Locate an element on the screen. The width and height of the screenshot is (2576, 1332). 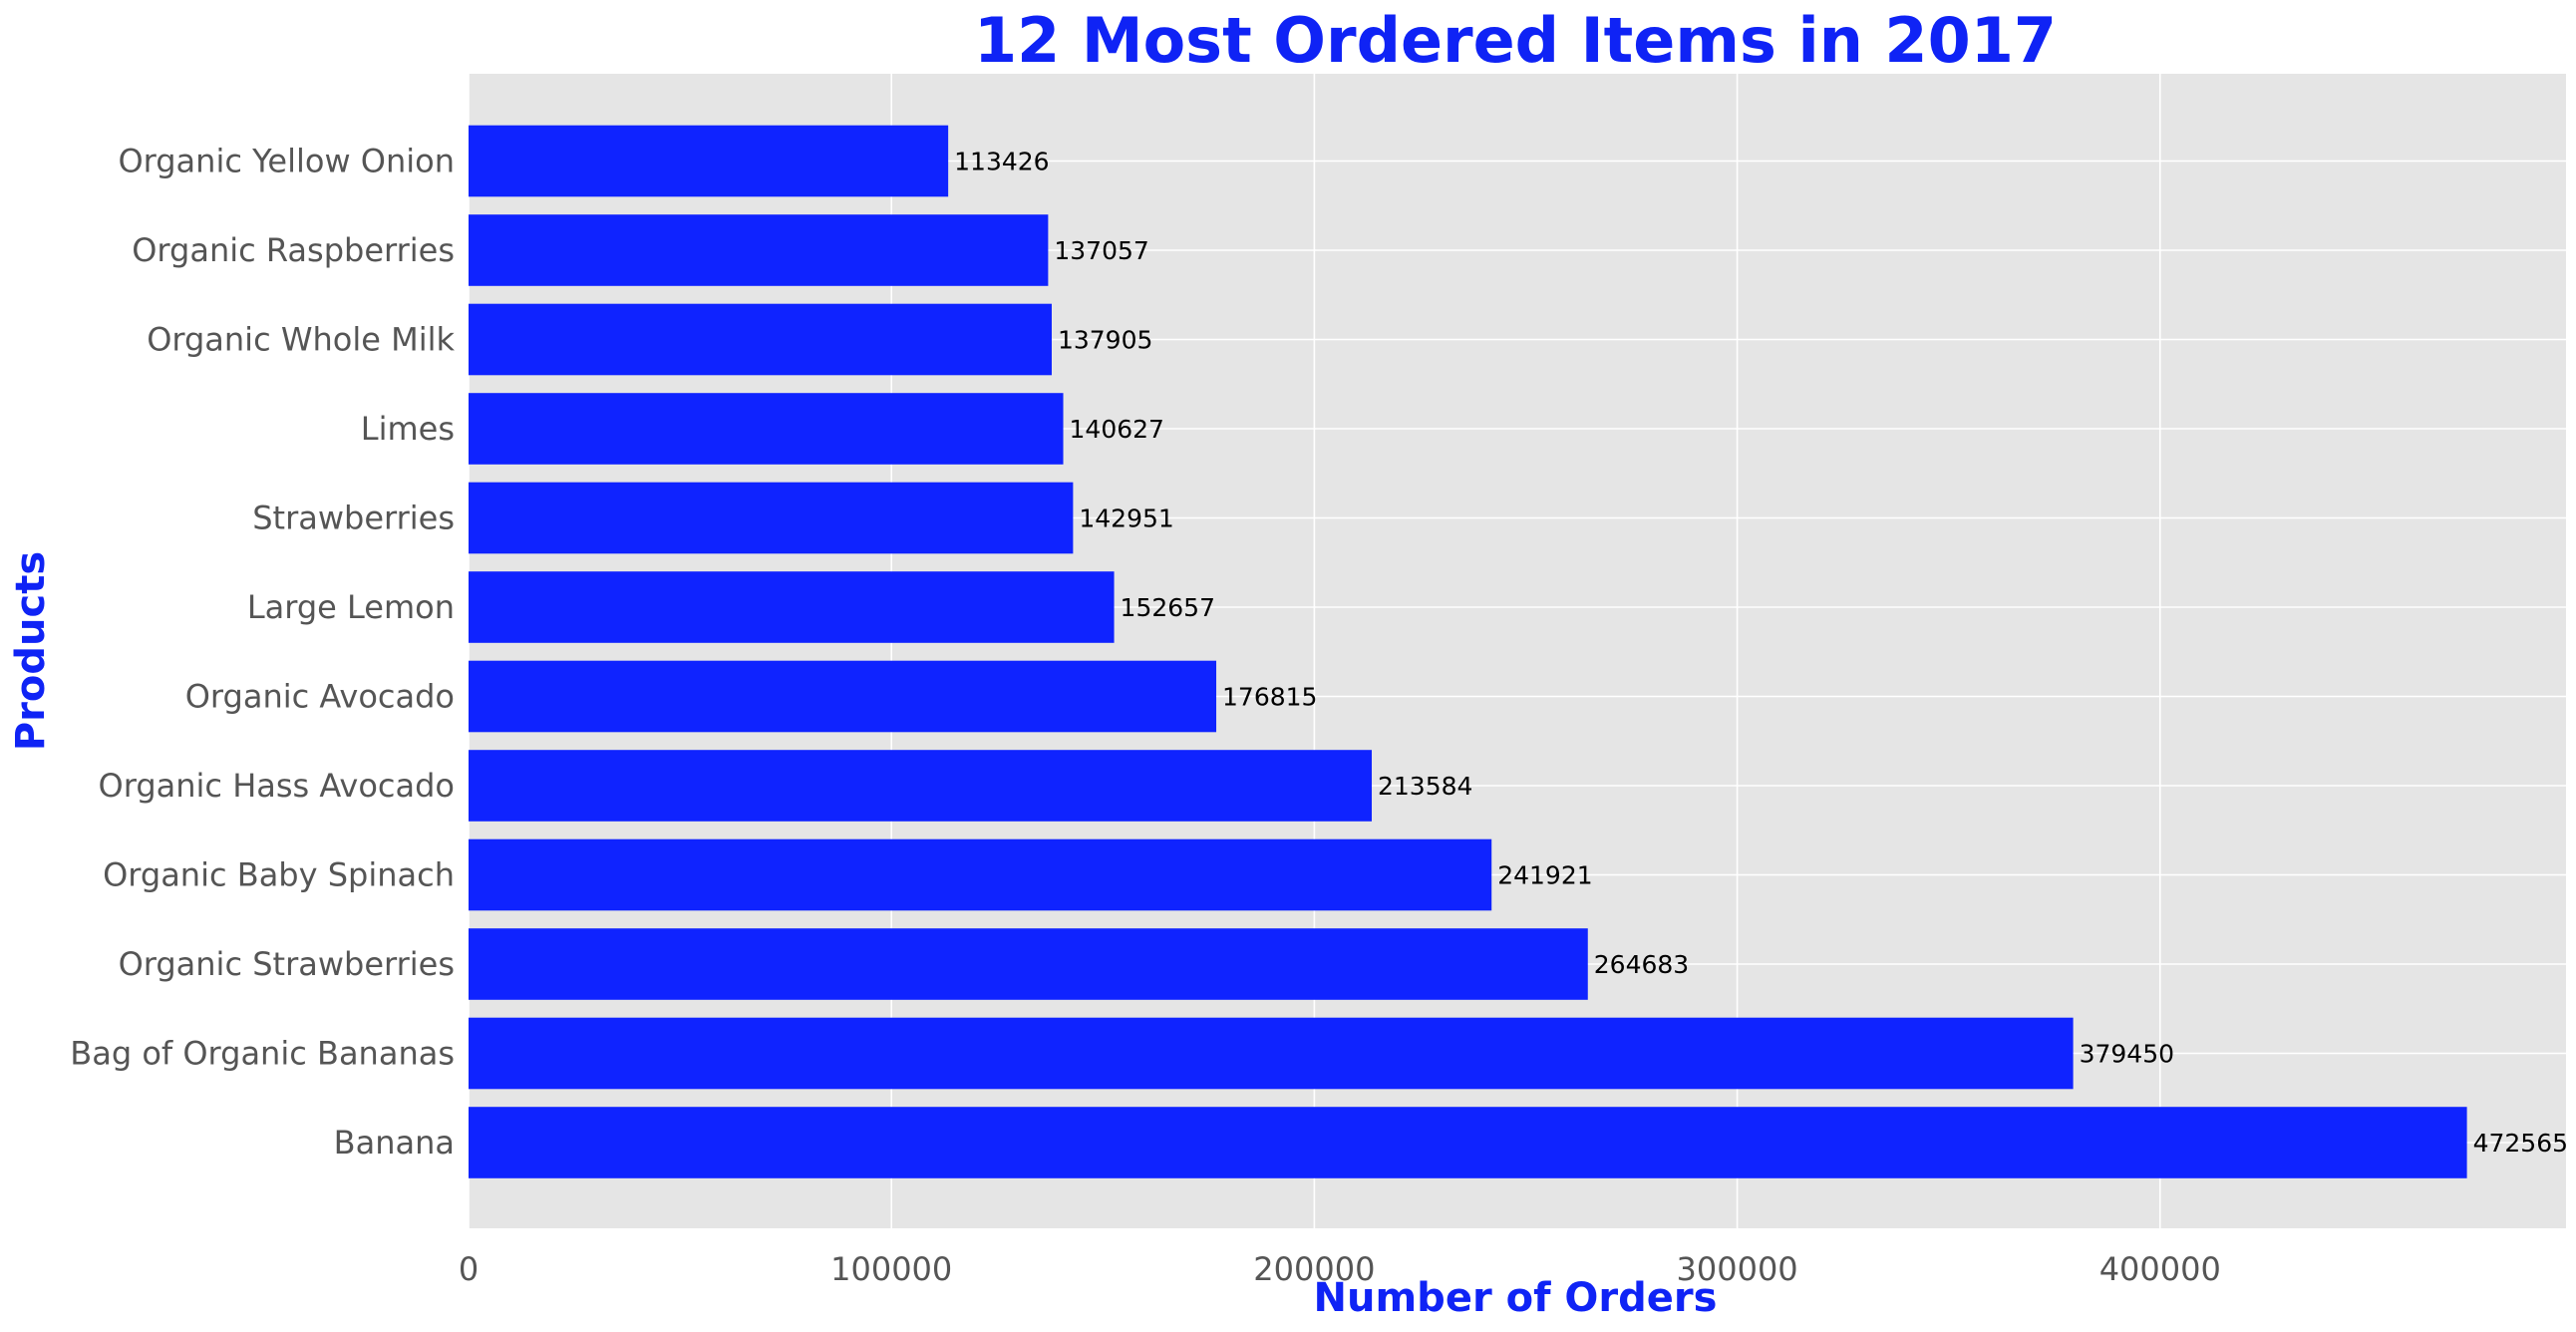
bar-value-label: 176815 is located at coordinates (1269, 697).